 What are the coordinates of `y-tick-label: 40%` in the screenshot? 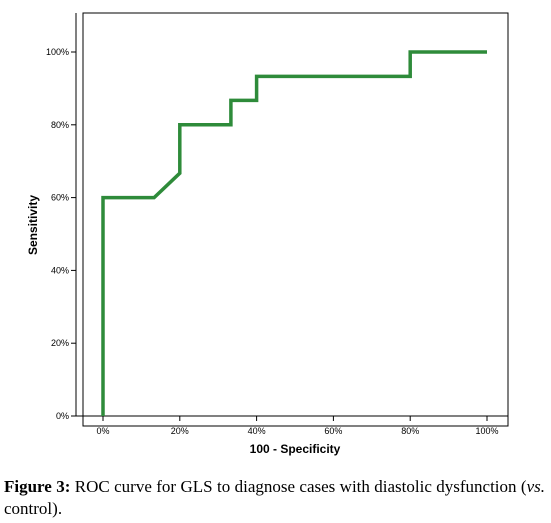 It's located at (60, 270).